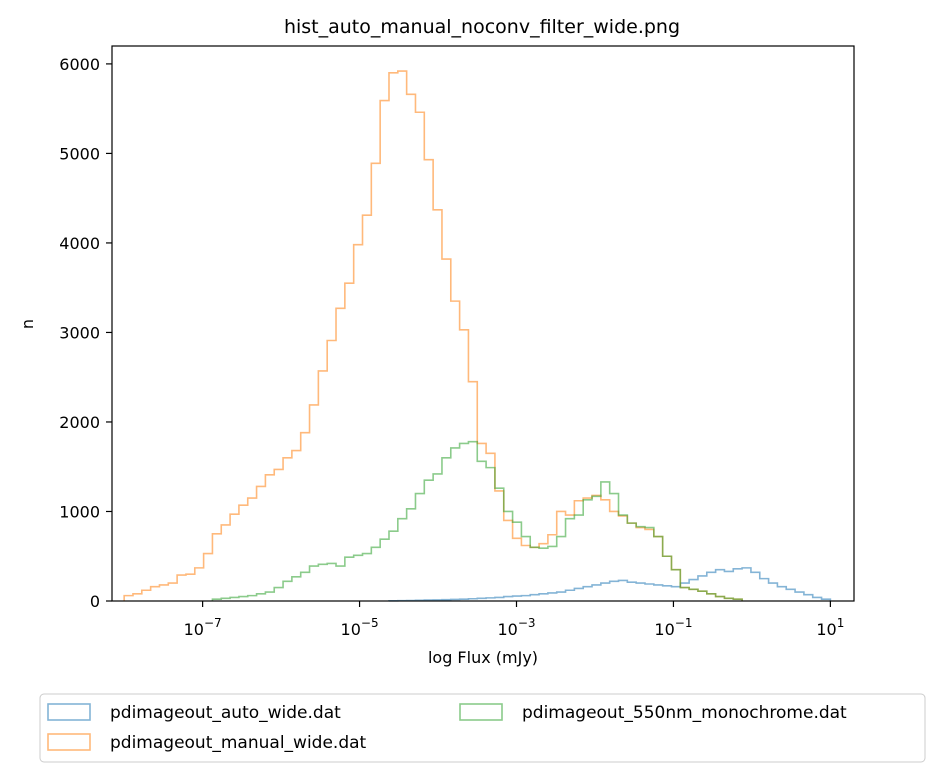 This screenshot has height=778, width=941. What do you see at coordinates (830, 627) in the screenshot?
I see `x-tick-label-4: 10¹` at bounding box center [830, 627].